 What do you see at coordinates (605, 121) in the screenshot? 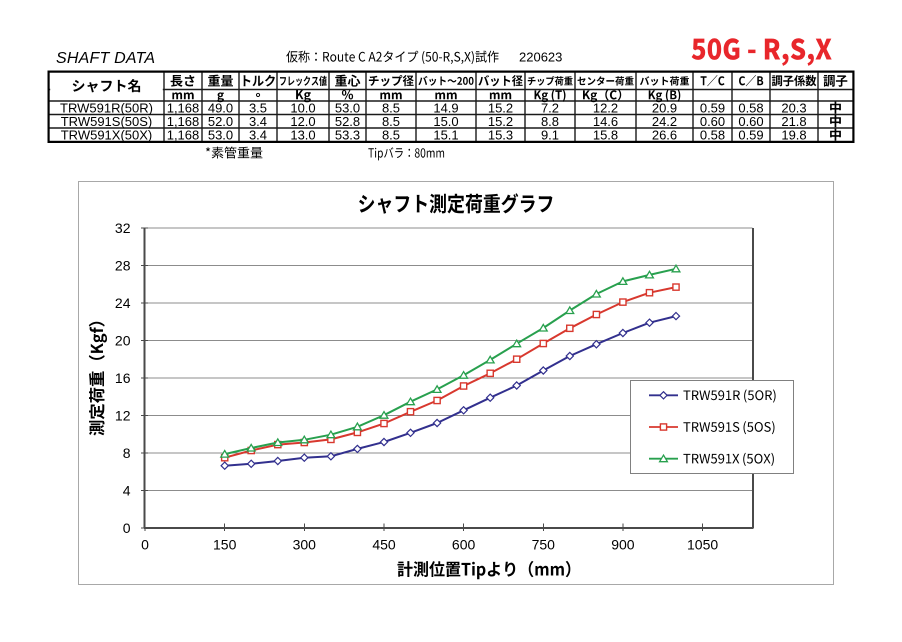
I see `svg-text: 14.6` at bounding box center [605, 121].